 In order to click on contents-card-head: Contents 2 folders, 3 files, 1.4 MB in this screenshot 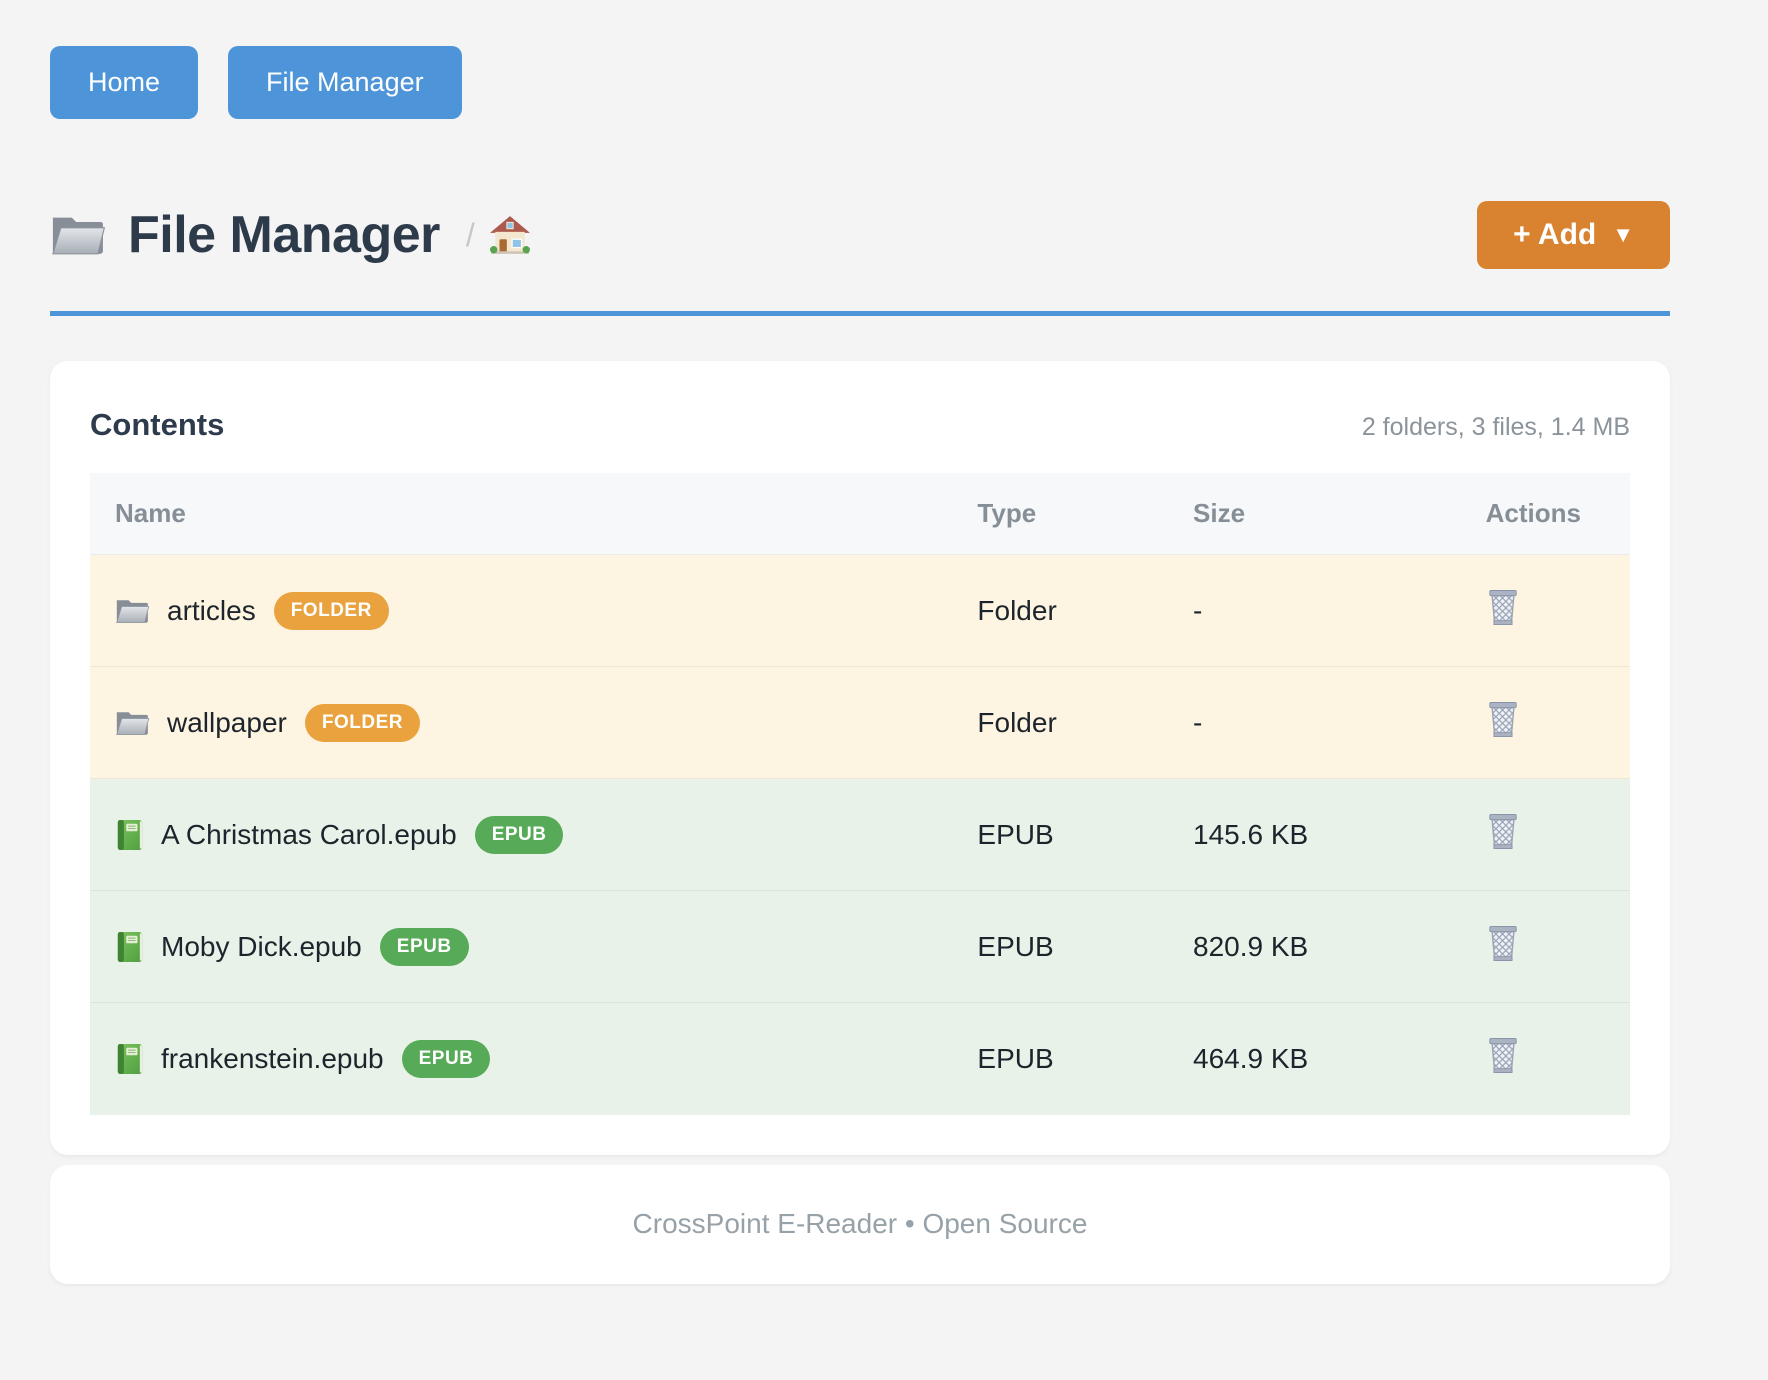, I will do `click(860, 425)`.